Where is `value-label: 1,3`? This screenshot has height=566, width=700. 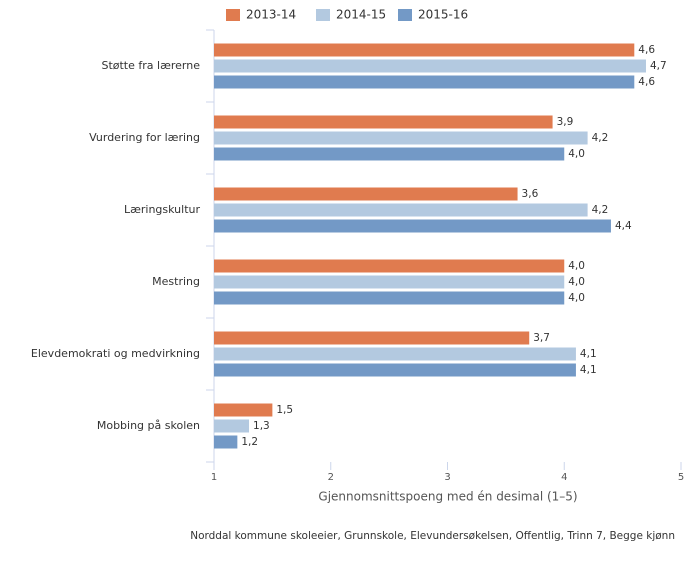
value-label: 1,3 is located at coordinates (261, 426).